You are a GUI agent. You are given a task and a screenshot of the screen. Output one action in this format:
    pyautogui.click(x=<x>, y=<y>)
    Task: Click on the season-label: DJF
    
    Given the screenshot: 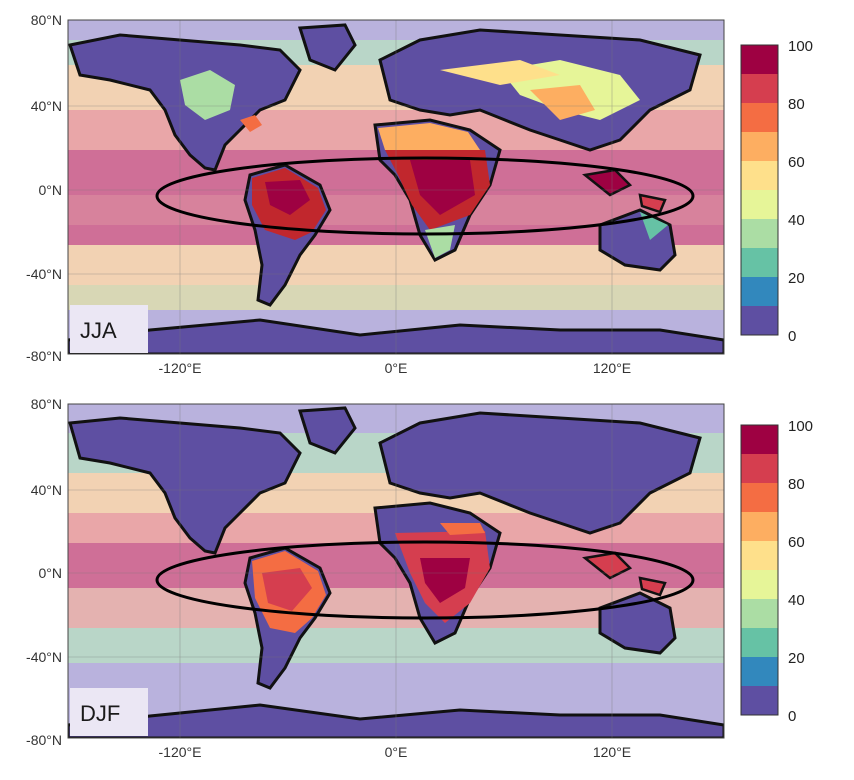 What is the action you would take?
    pyautogui.click(x=100, y=713)
    